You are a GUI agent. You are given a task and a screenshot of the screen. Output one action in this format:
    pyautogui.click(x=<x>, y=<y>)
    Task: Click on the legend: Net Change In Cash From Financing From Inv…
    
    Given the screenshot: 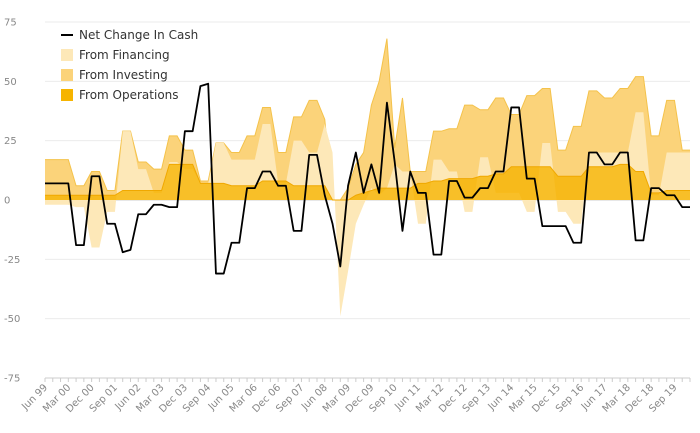 What is the action you would take?
    pyautogui.click(x=129, y=65)
    